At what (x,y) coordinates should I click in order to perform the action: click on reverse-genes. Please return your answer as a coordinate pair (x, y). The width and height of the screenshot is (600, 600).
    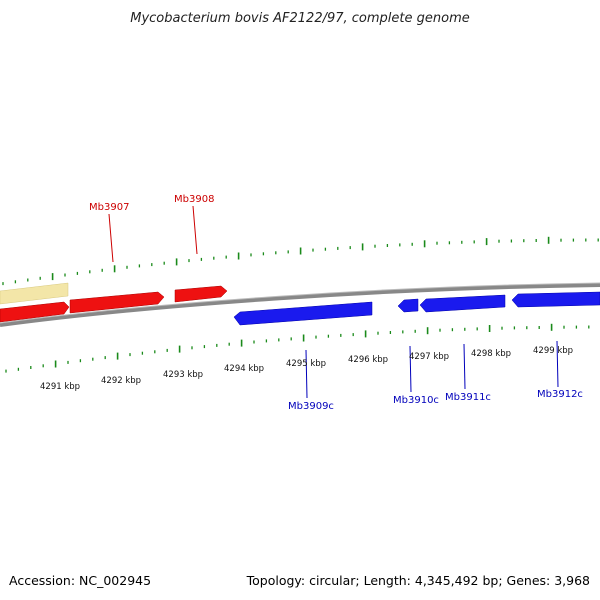
    Looking at the image, I should click on (416, 308).